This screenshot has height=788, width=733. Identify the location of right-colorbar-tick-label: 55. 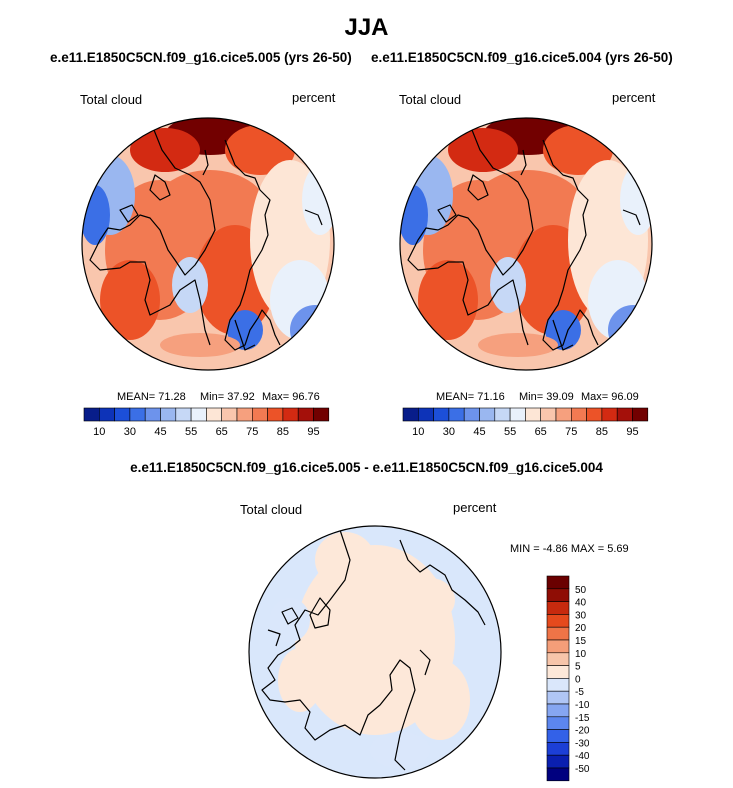
(510, 432).